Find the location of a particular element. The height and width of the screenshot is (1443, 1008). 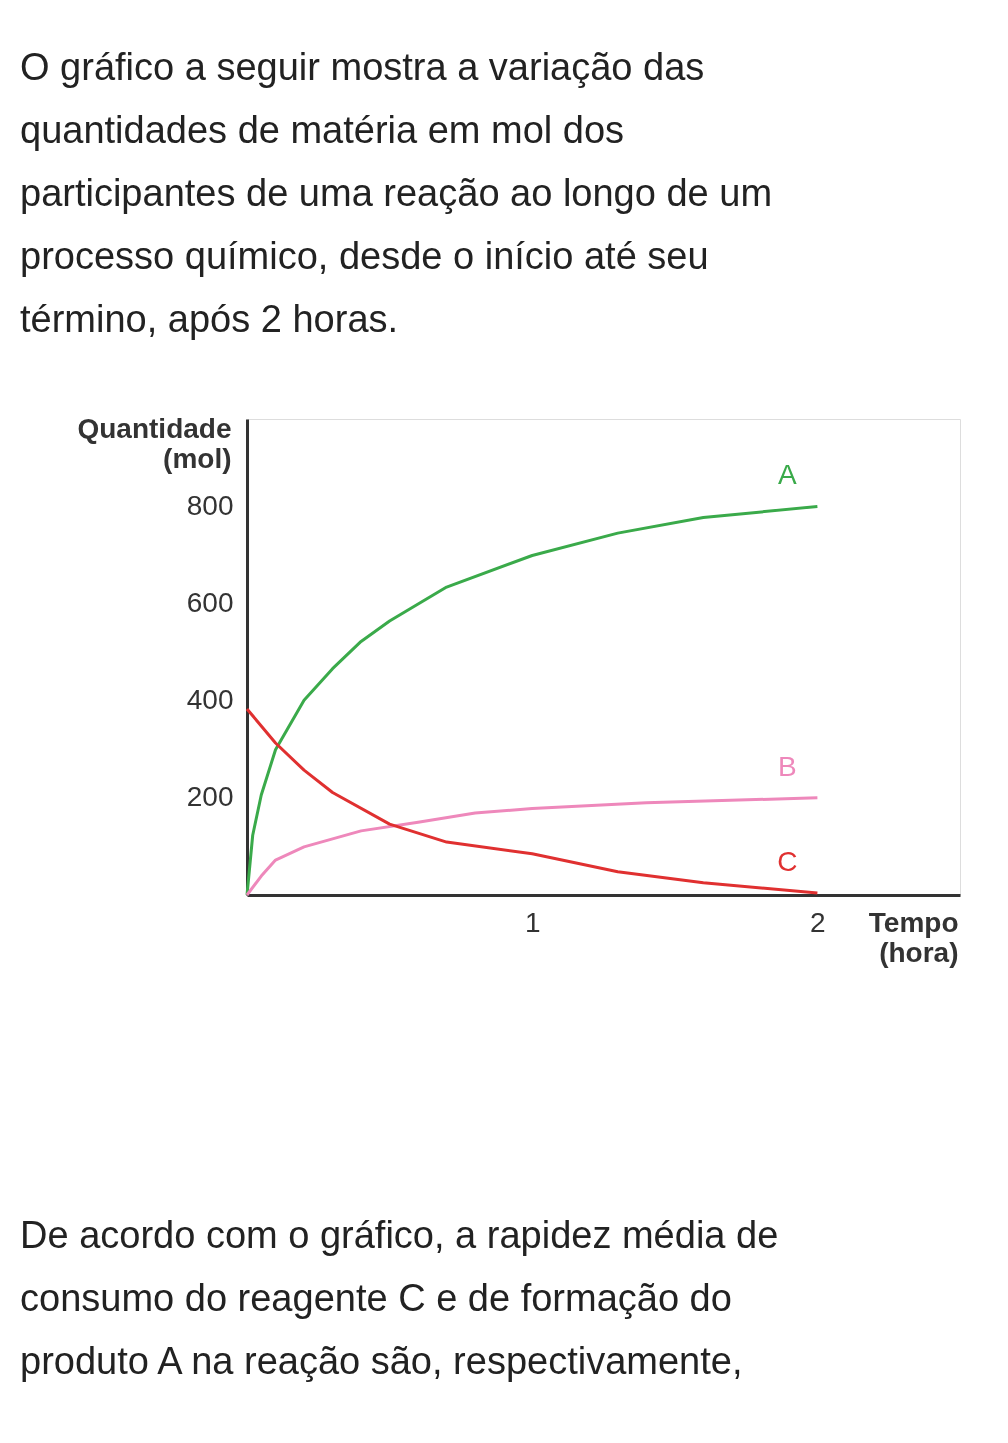

y-axis-title: Quantidade (mol) is located at coordinates (154, 443).